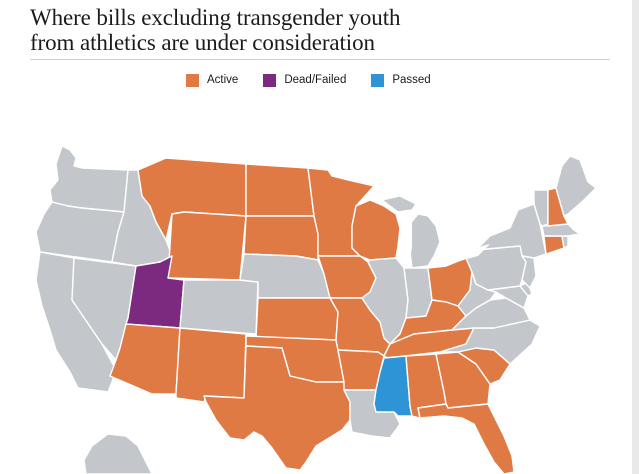  Describe the element at coordinates (281, 238) in the screenshot. I see `state-sd` at that location.